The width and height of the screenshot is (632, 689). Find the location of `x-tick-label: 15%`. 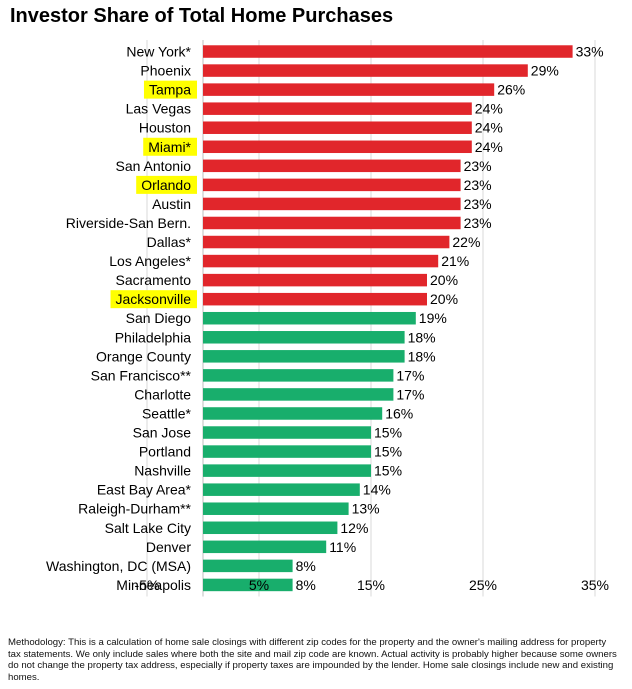

x-tick-label: 15% is located at coordinates (371, 585).